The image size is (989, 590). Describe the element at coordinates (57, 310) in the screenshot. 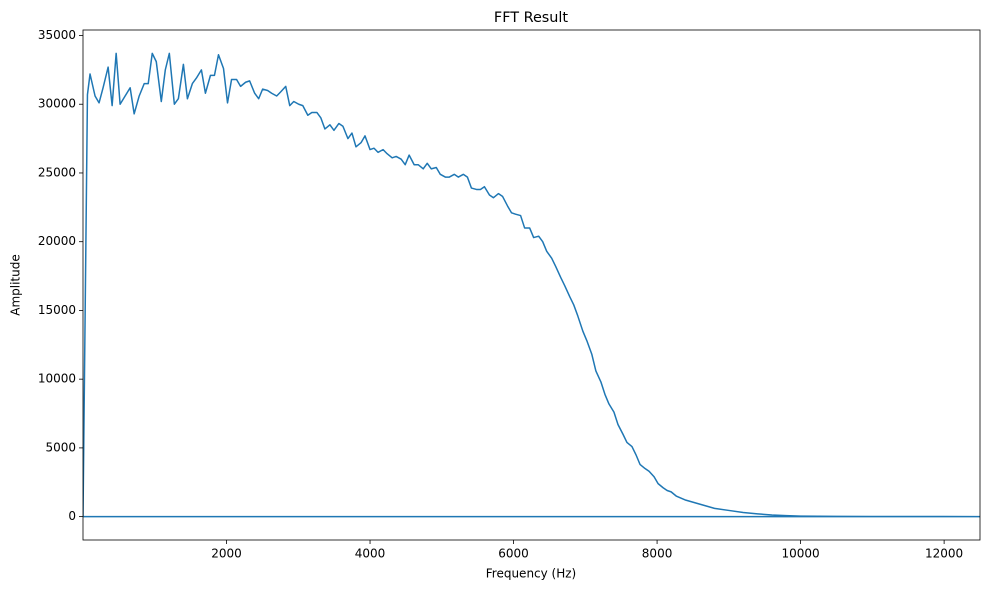

I see `y-tick-label: 15000` at that location.